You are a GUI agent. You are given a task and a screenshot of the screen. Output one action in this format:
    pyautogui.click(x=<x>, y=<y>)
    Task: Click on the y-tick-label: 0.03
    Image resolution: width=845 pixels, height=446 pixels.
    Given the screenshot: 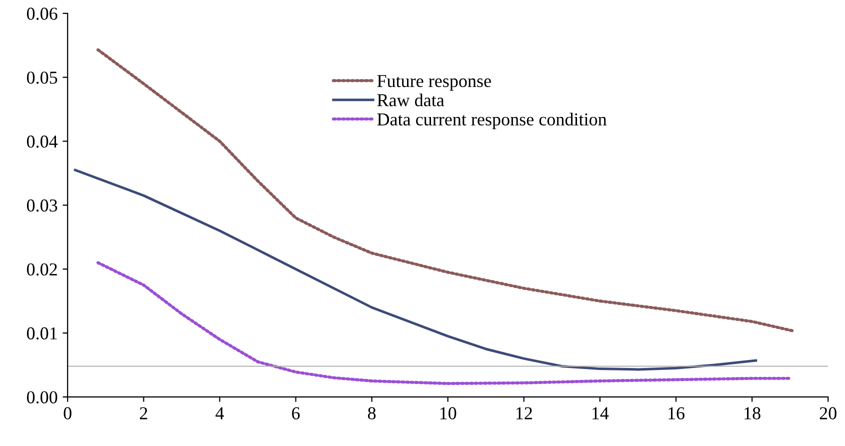 What is the action you would take?
    pyautogui.click(x=42, y=205)
    